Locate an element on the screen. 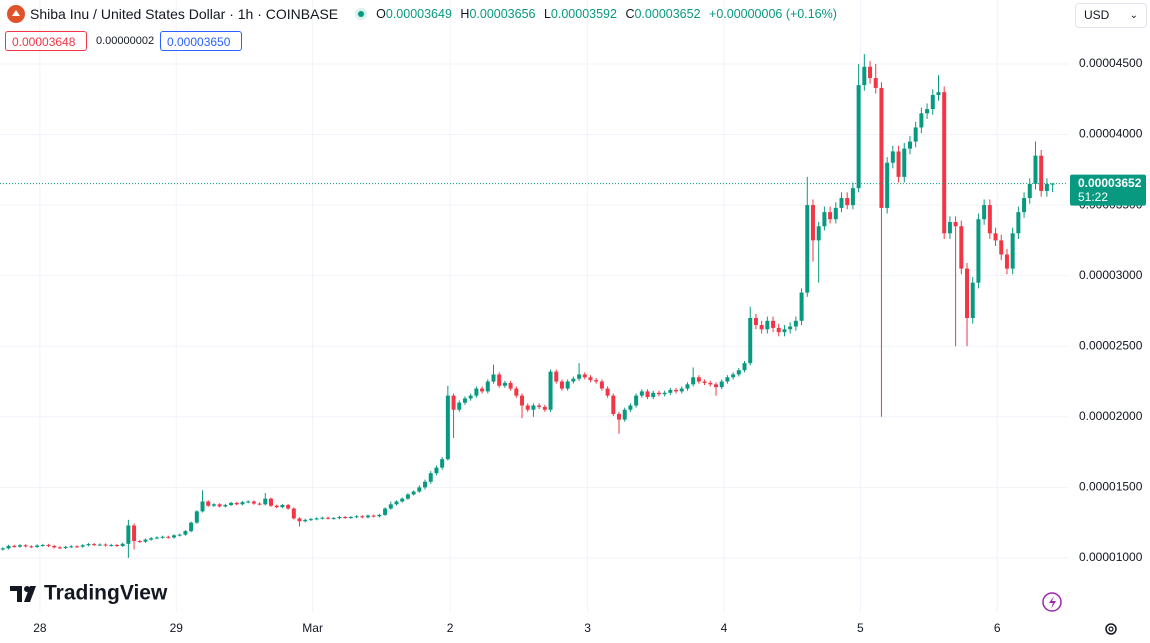  change: +0.00000006 (+0.16%) is located at coordinates (773, 14).